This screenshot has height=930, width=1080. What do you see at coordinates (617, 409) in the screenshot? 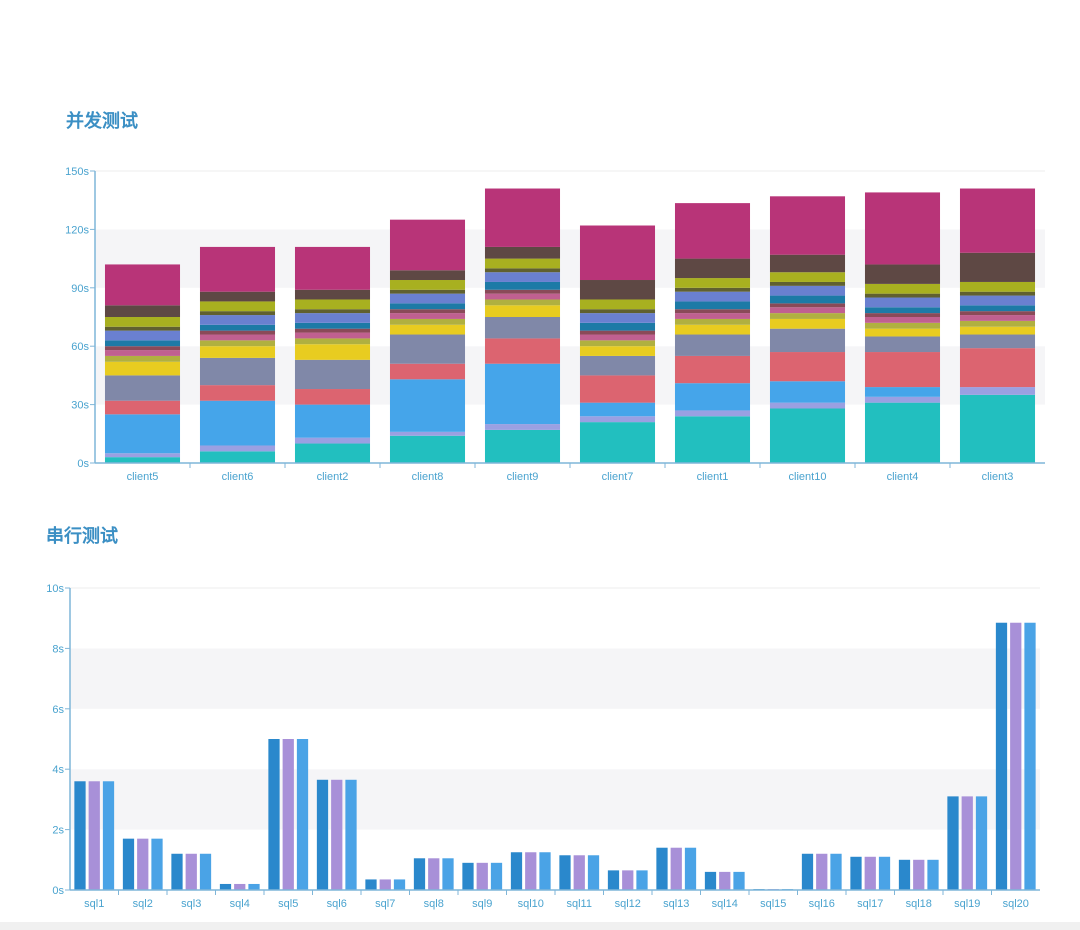
I see `bar-segment-client7-s3` at bounding box center [617, 409].